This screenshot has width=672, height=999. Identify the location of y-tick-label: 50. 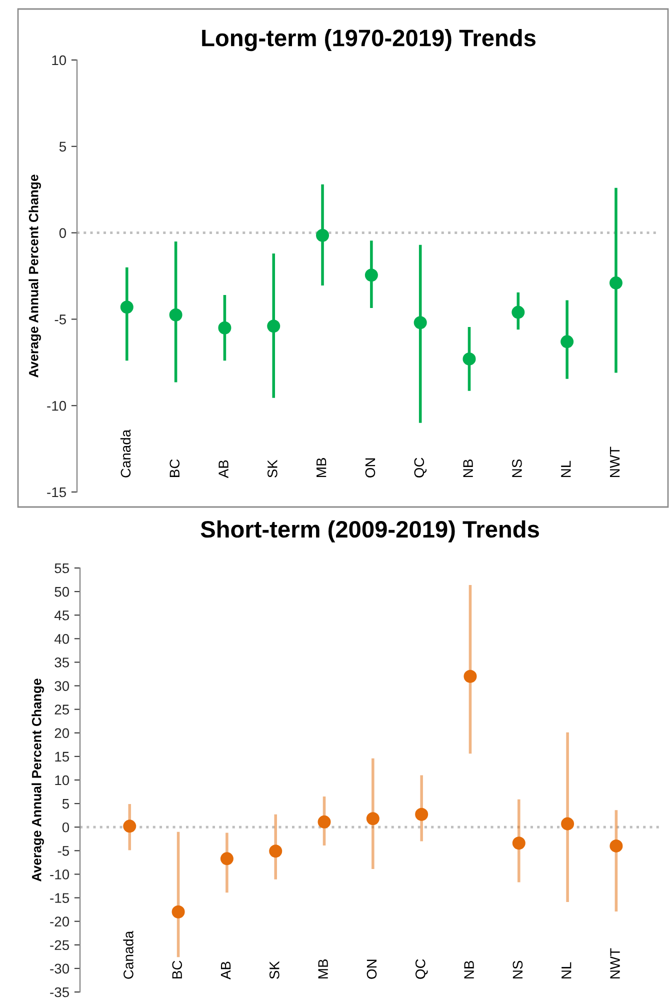
(62, 591).